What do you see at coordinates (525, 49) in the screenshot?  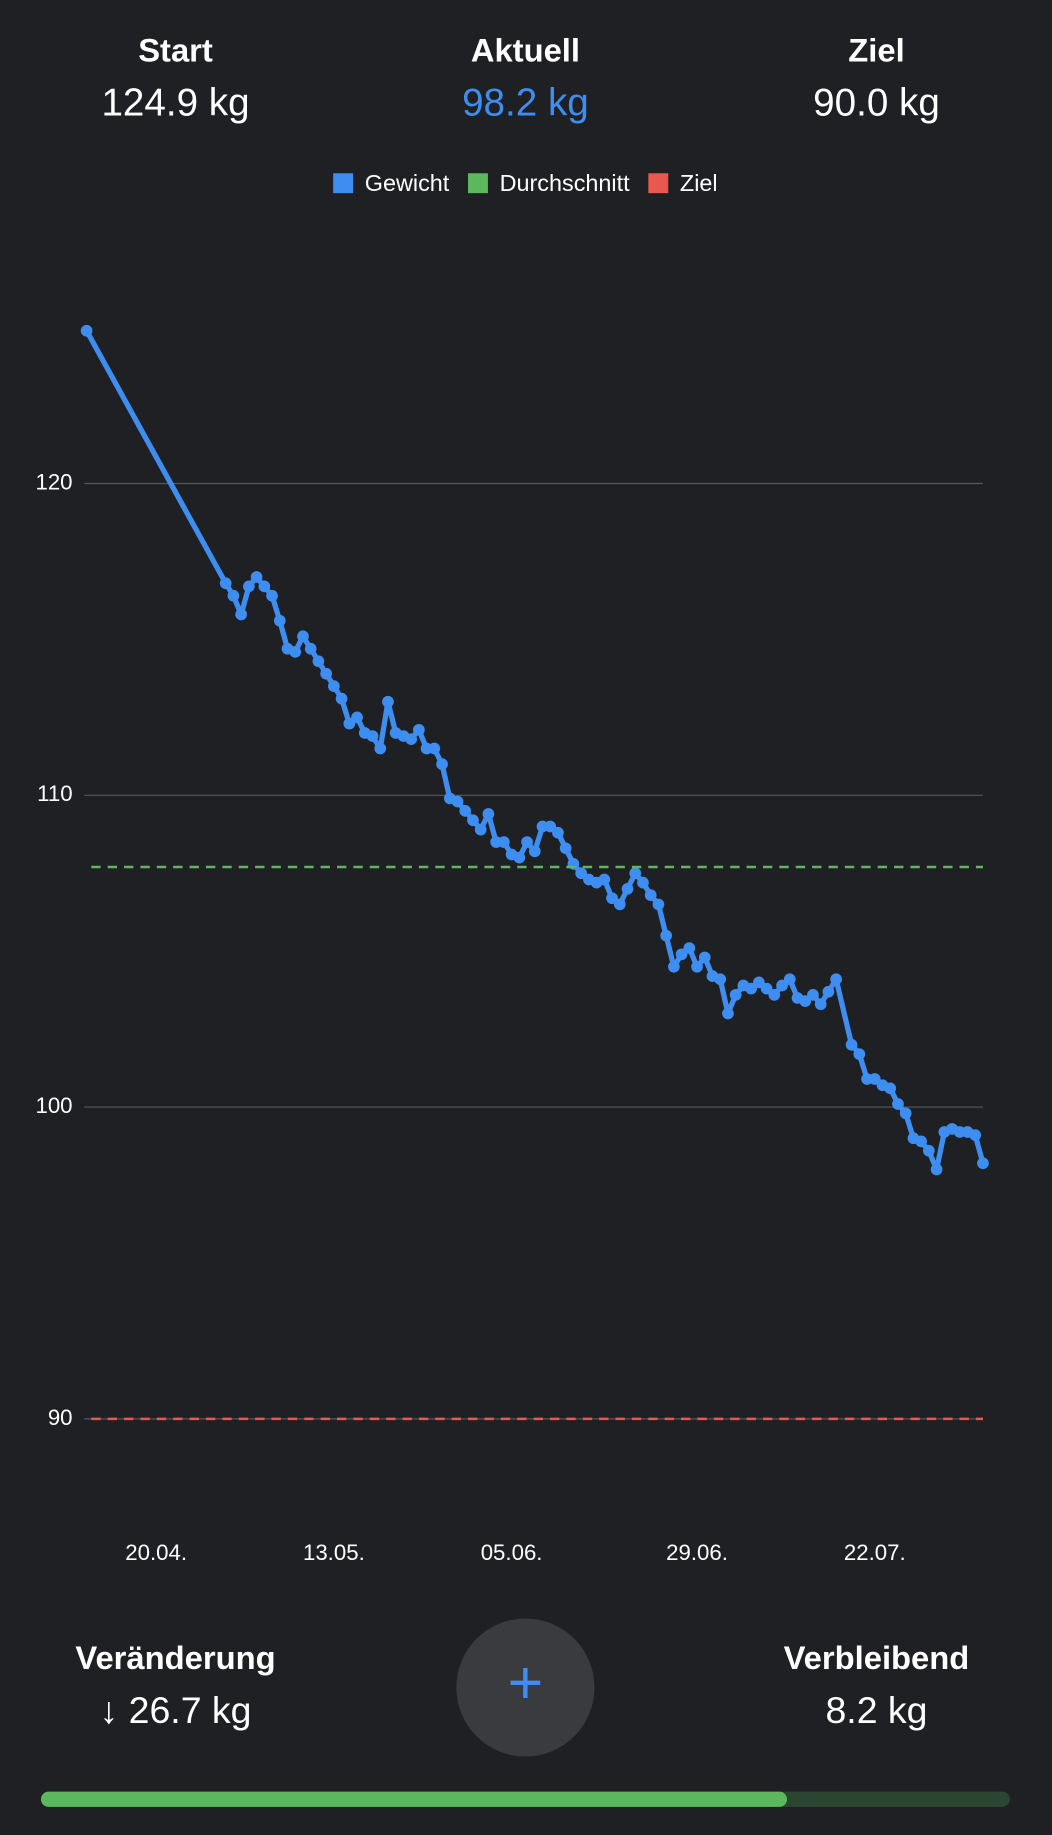 I see `stat-label: Aktuell` at bounding box center [525, 49].